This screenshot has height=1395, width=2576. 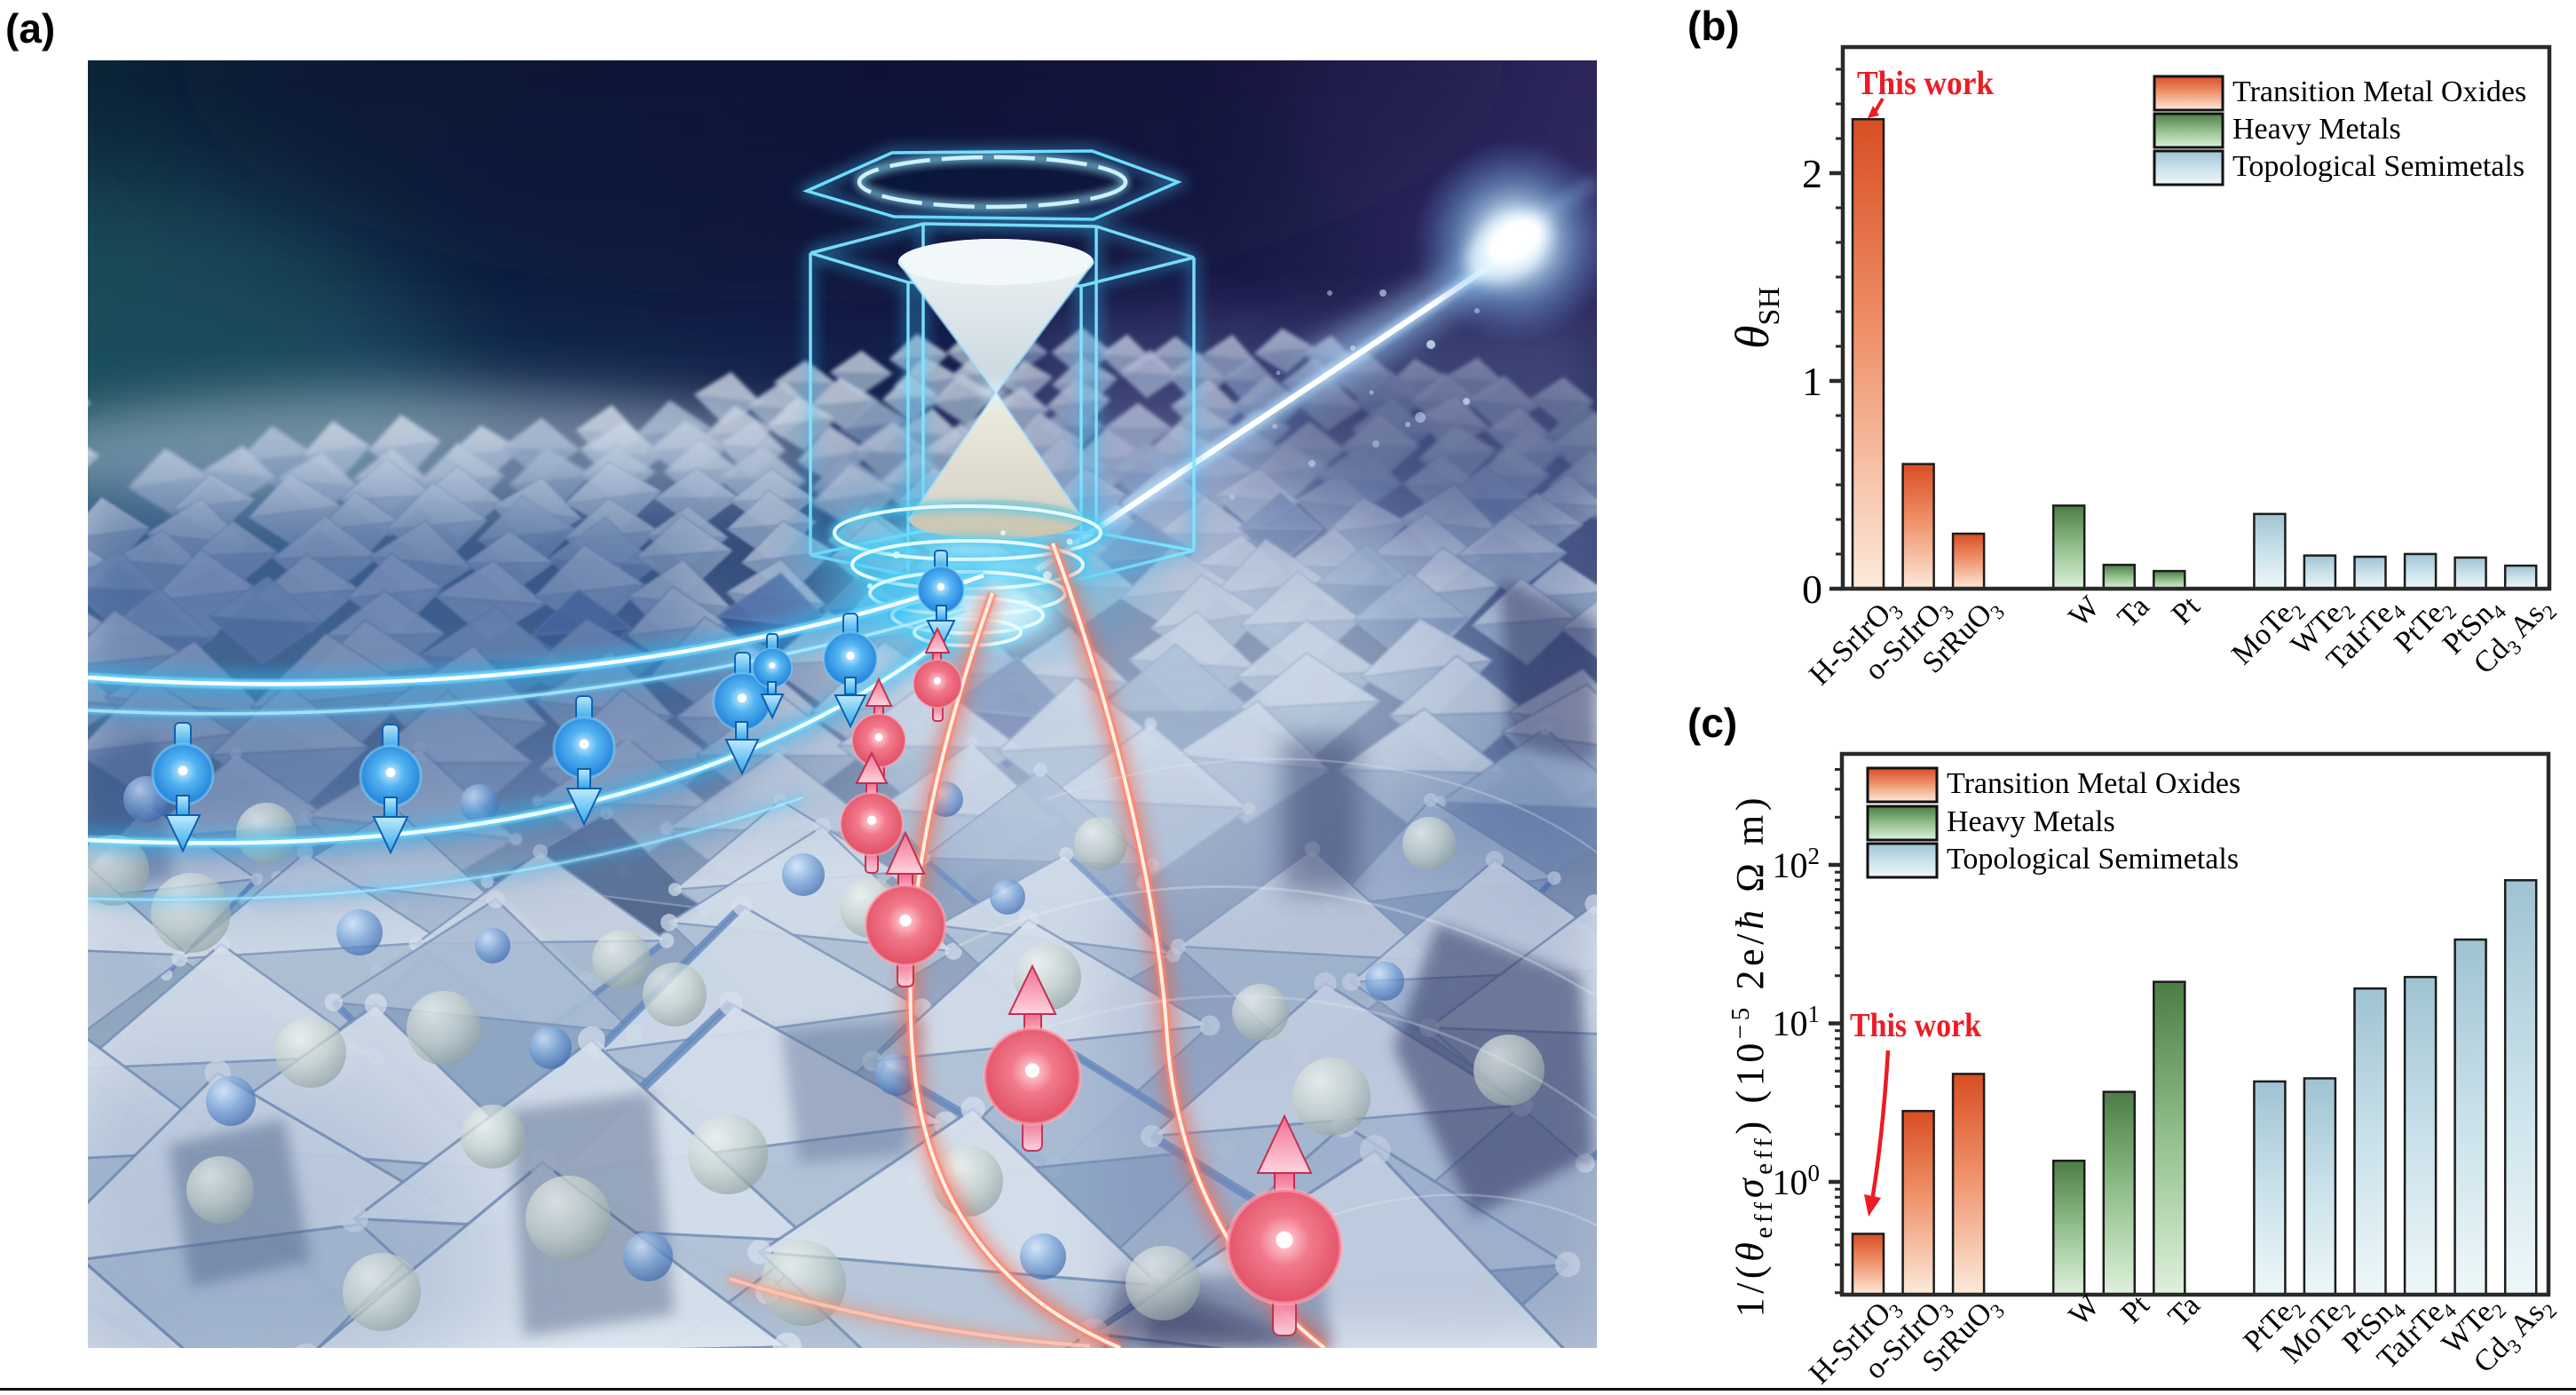 I want to click on svg-text: 10², so click(x=1797, y=864).